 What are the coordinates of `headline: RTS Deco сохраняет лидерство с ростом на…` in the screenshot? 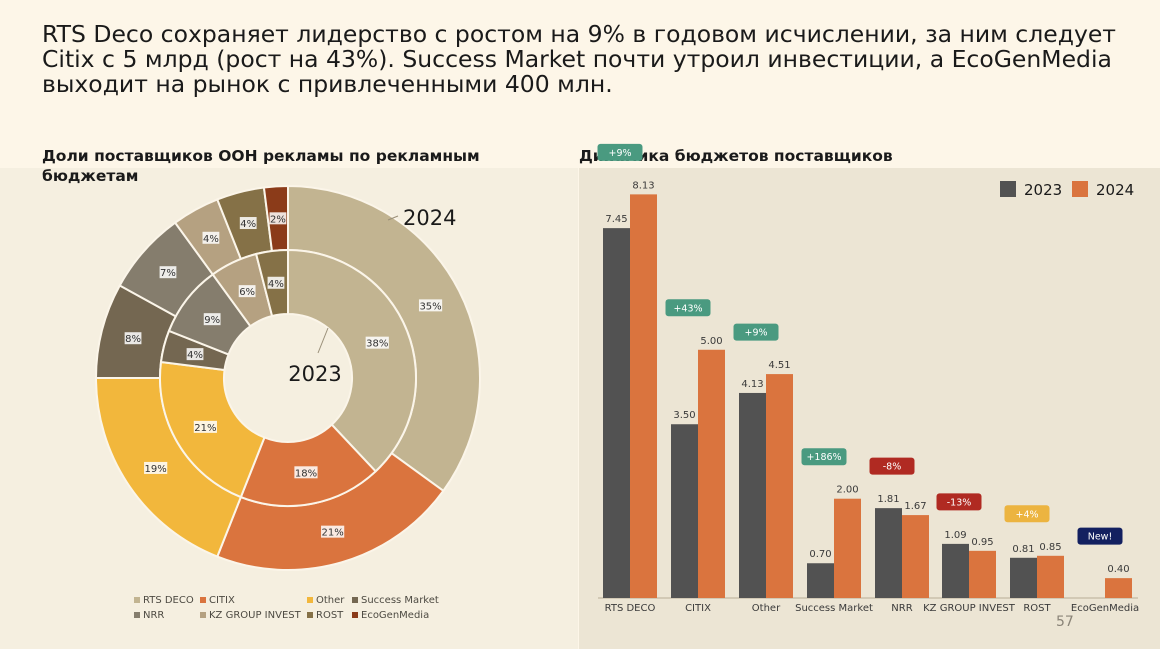 It's located at (579, 59).